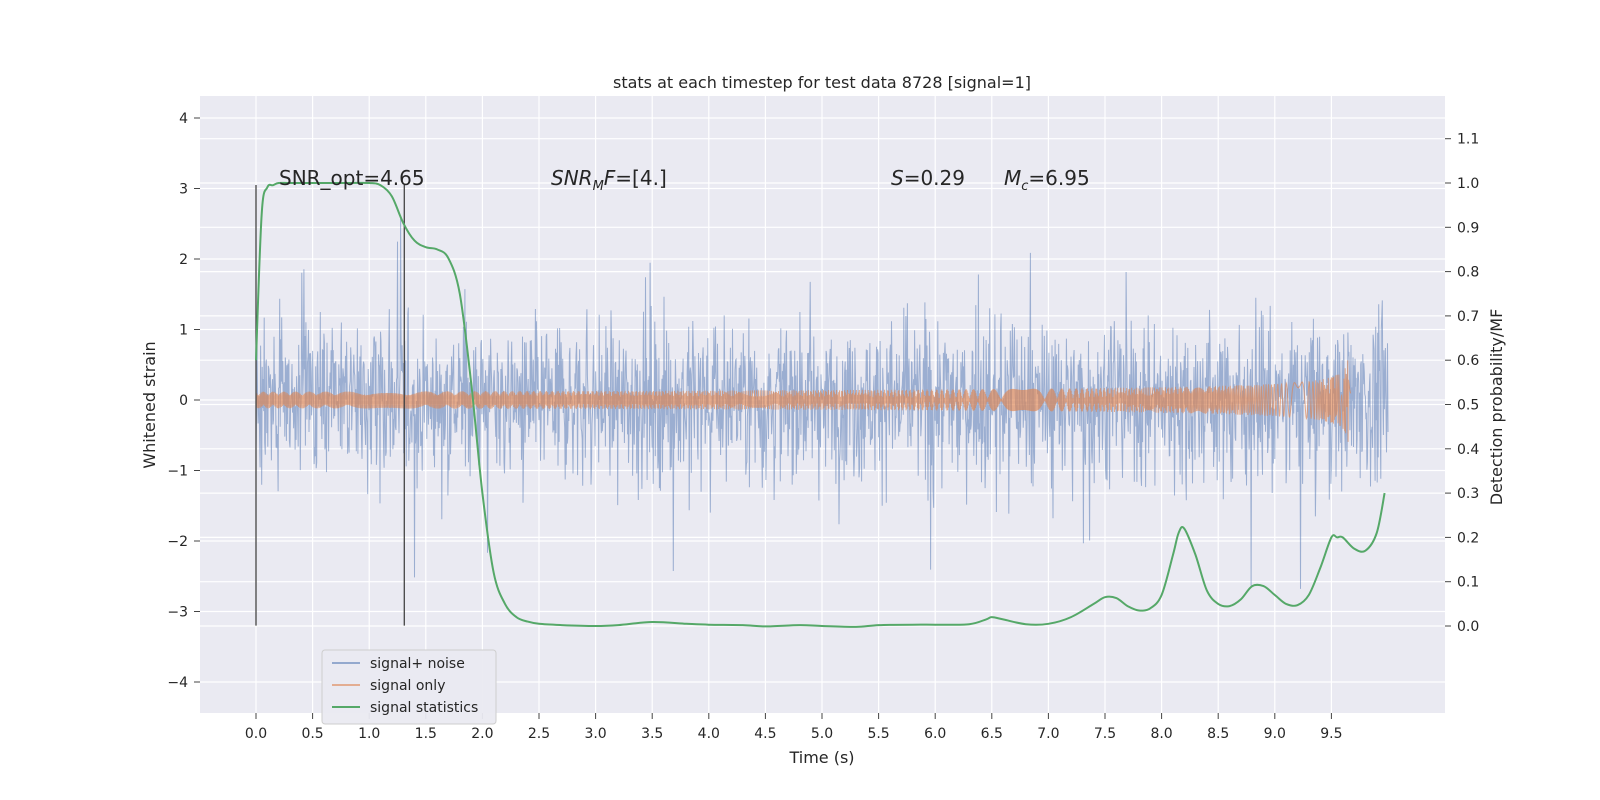 This screenshot has width=1600, height=800. Describe the element at coordinates (1468, 184) in the screenshot. I see `y-right-tick-label: 1.0` at that location.